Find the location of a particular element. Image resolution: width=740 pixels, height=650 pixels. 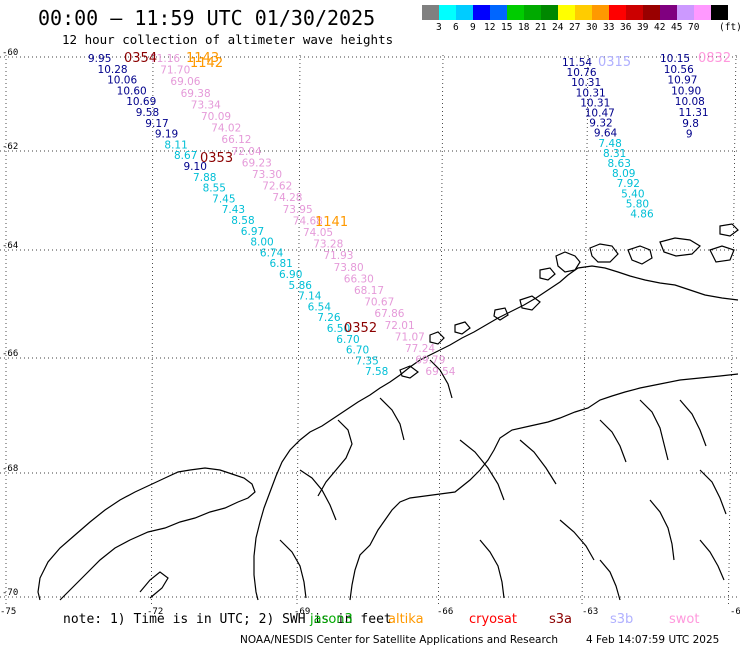

color-scale-label: 42 is located at coordinates (660, 27).